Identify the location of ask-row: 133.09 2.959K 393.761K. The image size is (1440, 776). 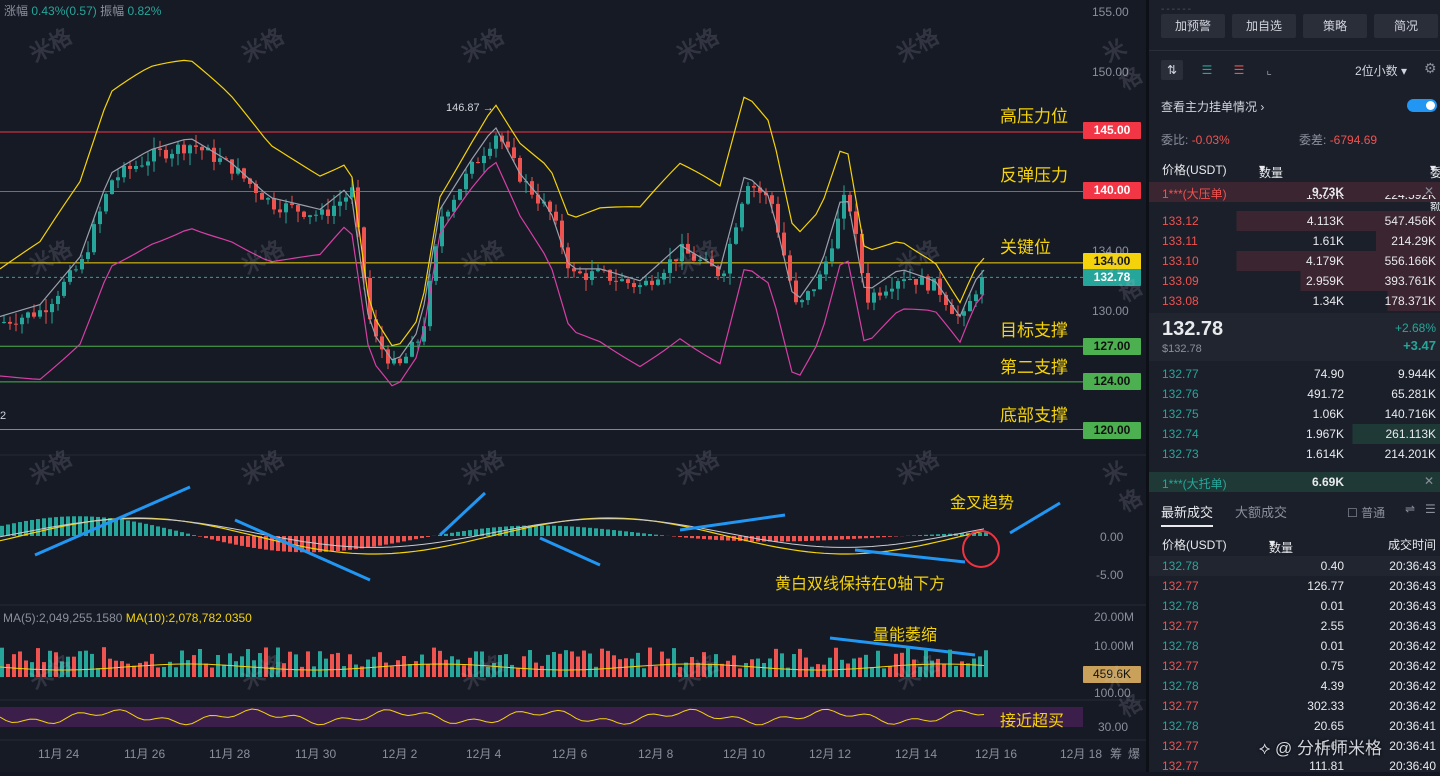
(1294, 281).